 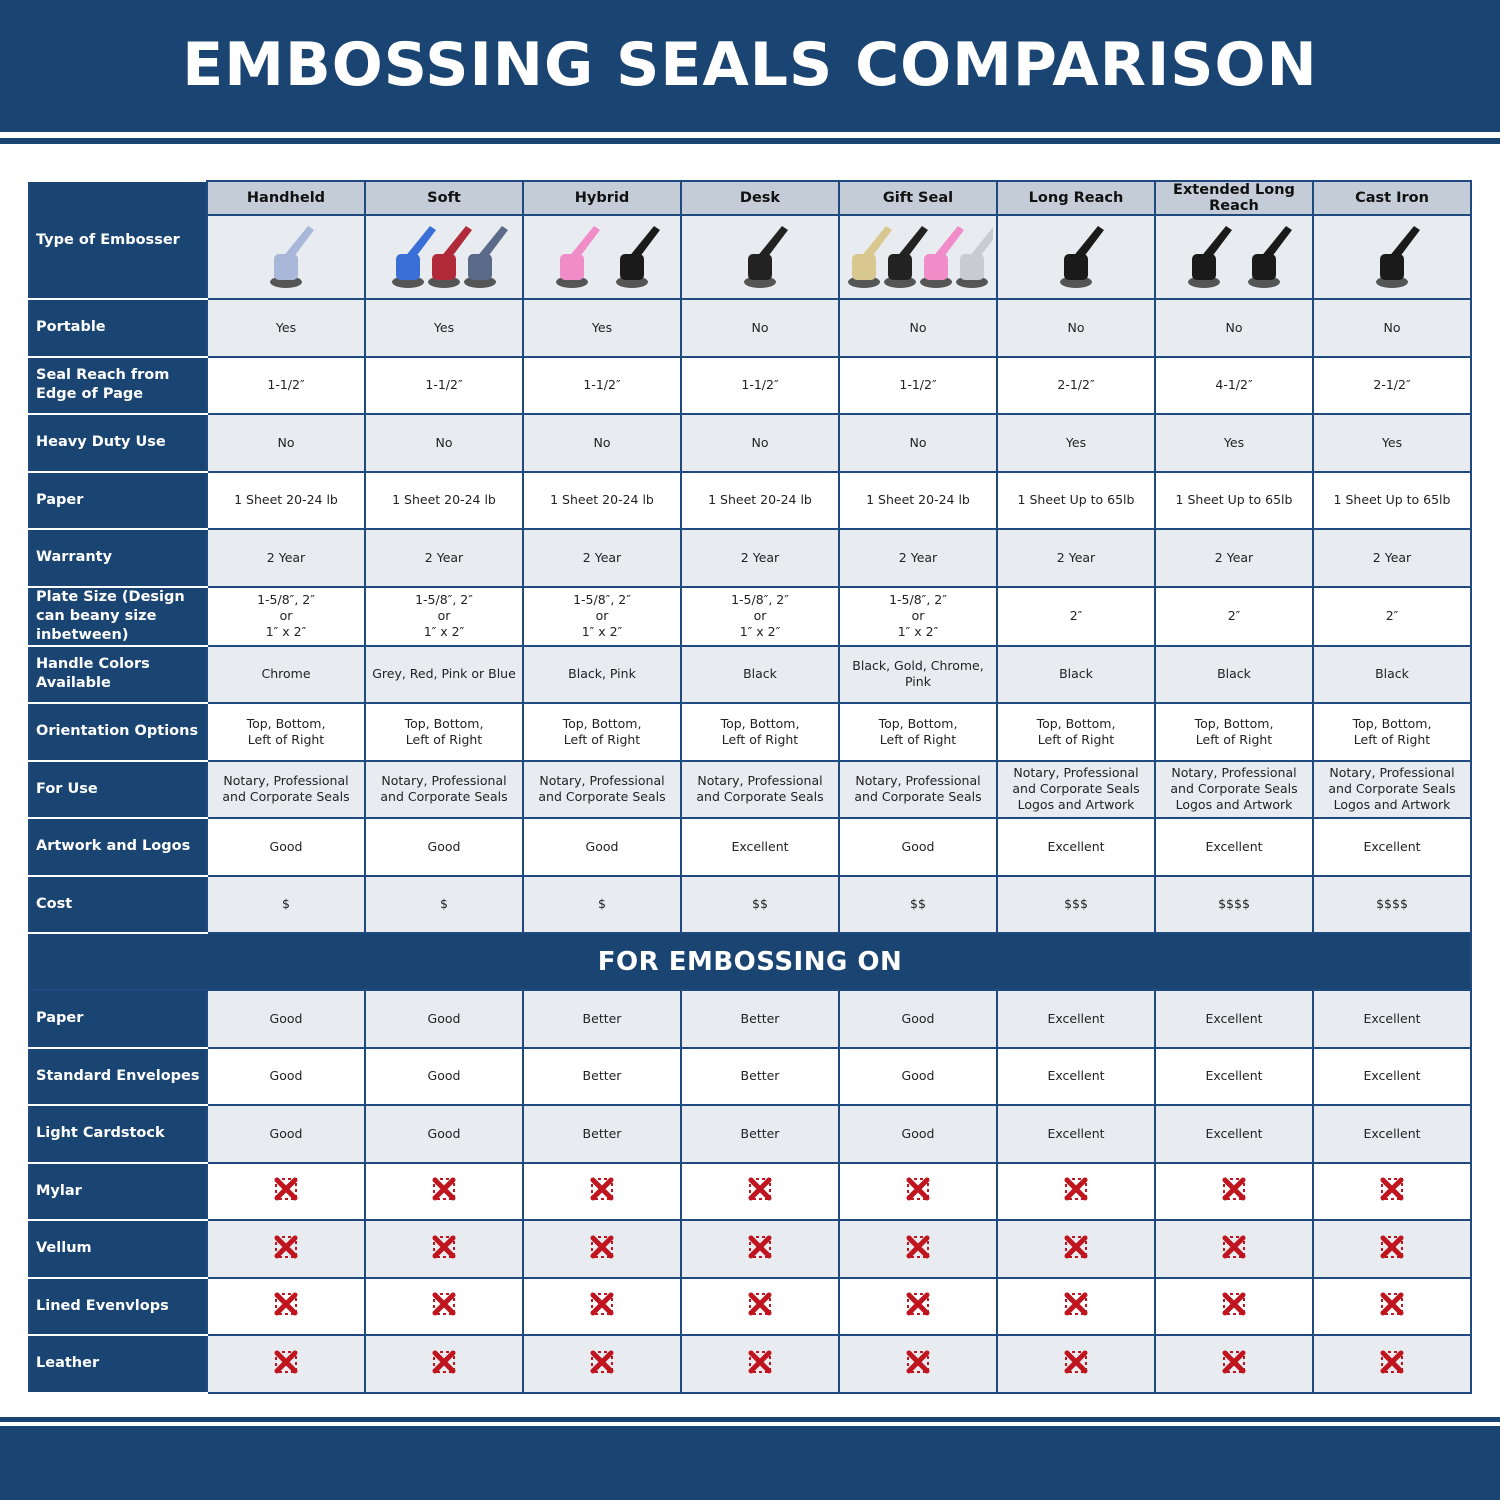 I want to click on row-label: Artwork and Logos, so click(x=118, y=847).